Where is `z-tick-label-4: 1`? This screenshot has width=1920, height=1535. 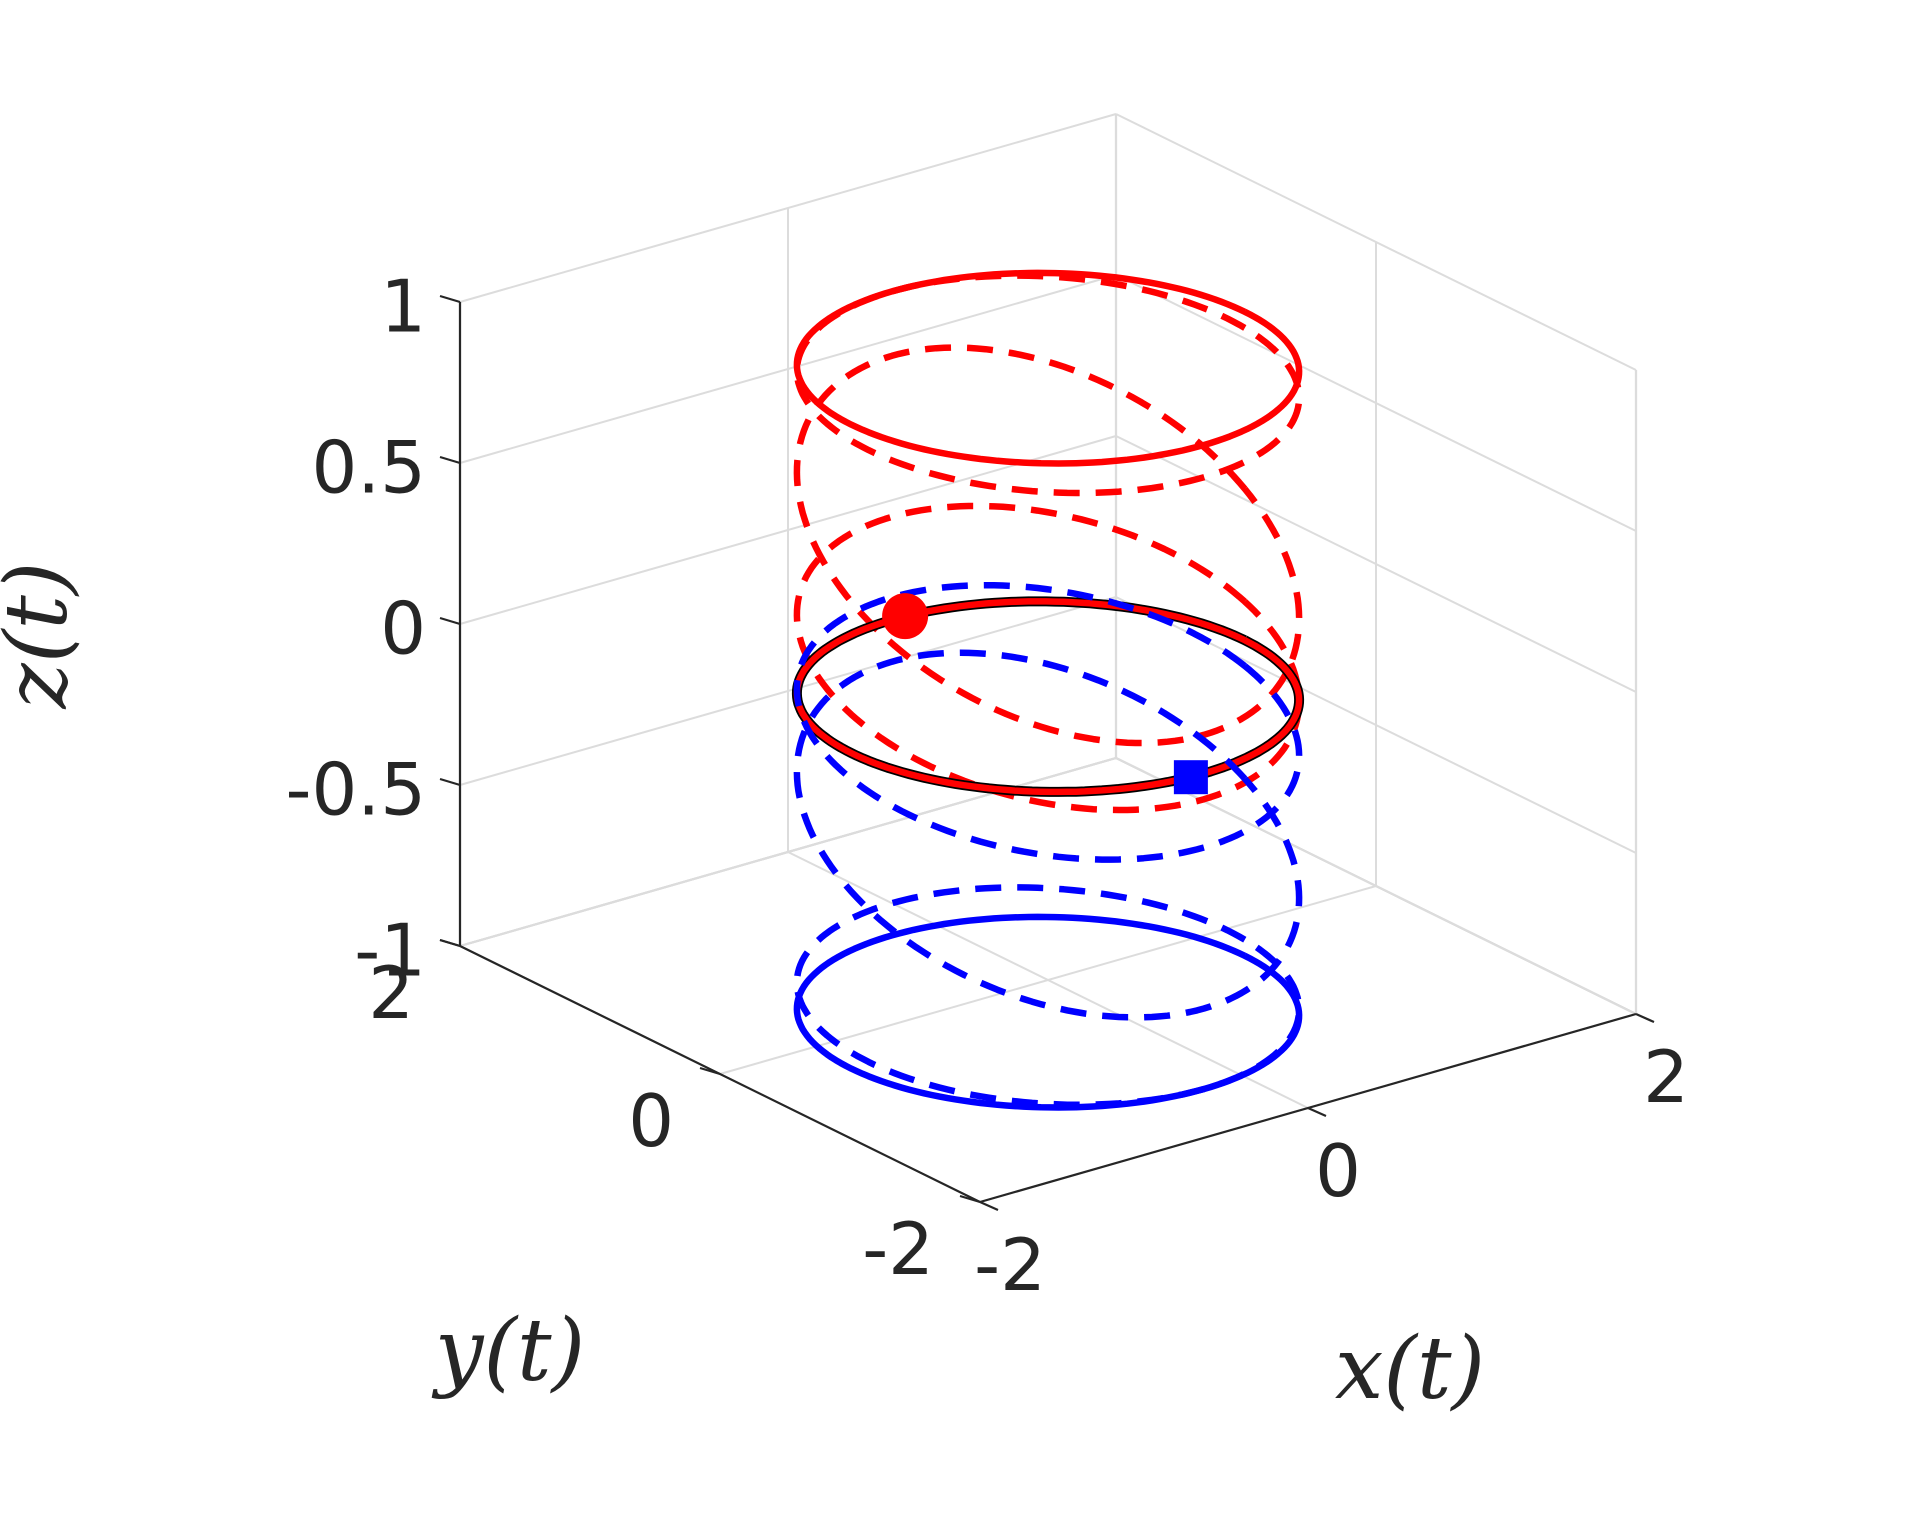
z-tick-label-4: 1 is located at coordinates (403, 307).